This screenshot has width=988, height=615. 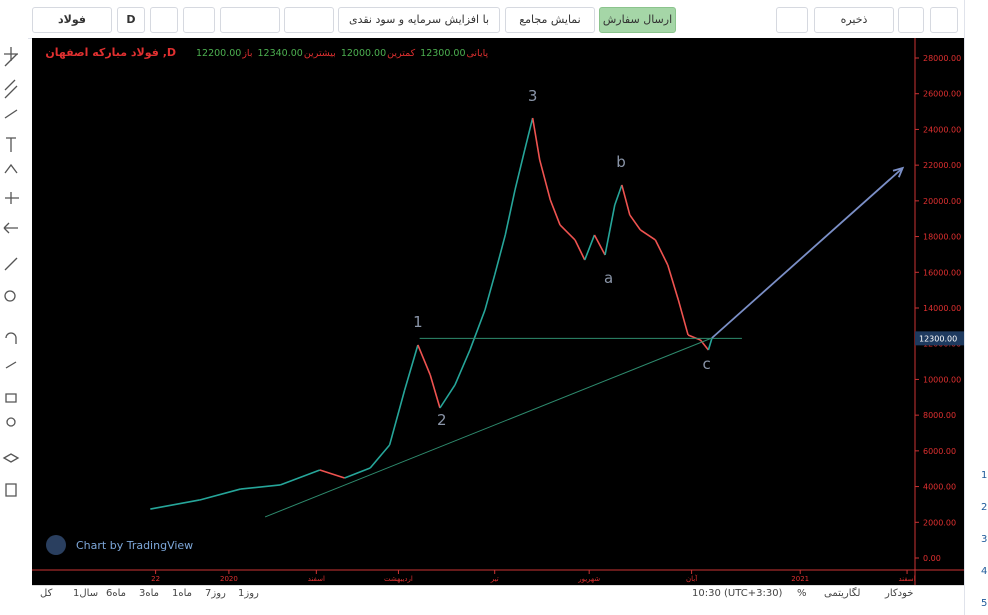 I want to click on fullscreen-button, so click(x=944, y=20).